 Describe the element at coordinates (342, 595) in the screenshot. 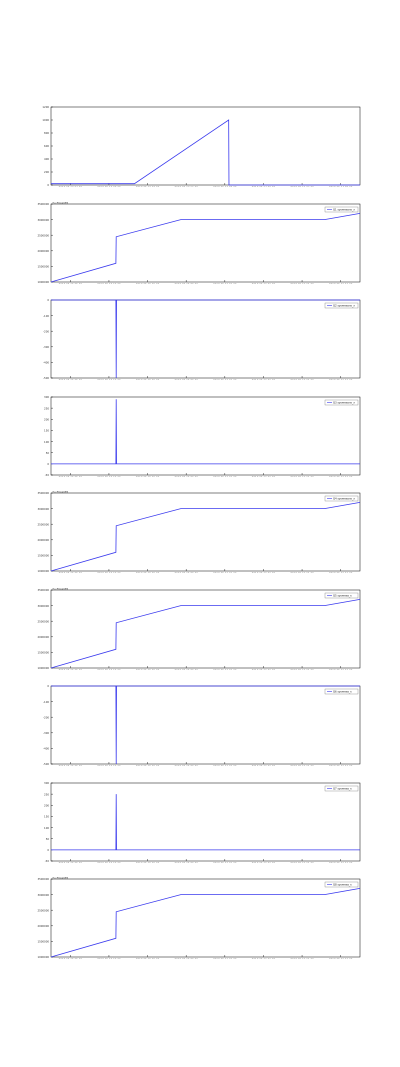

I see `legend-label: Q5 sysmeas_x` at that location.